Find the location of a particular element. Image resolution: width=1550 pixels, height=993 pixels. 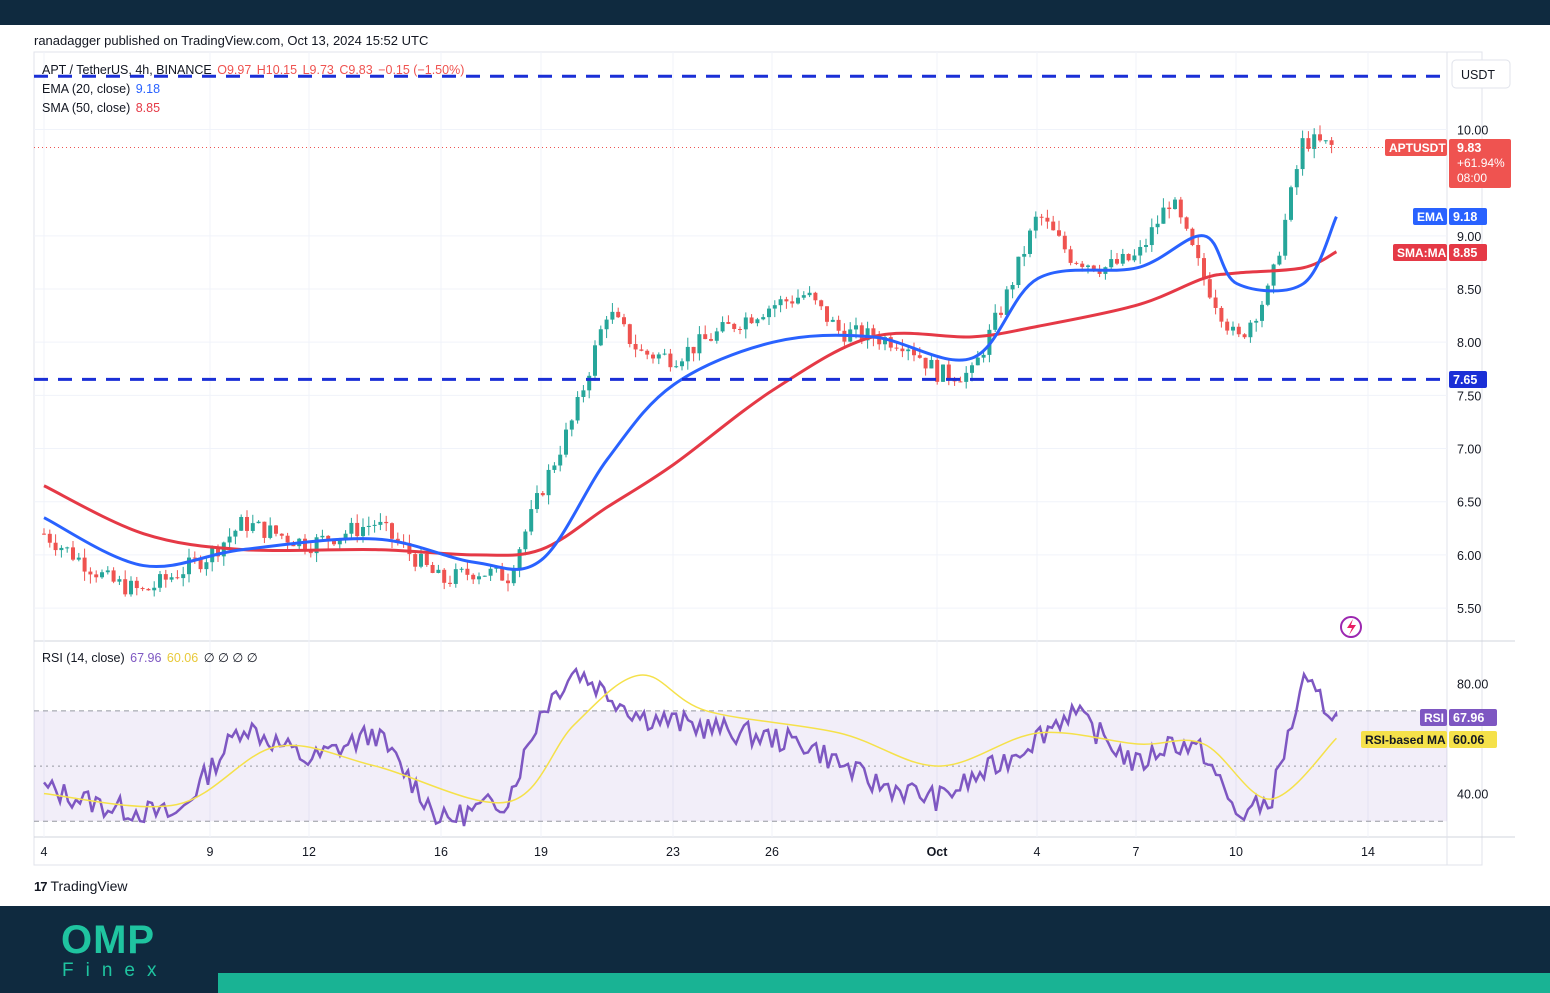

rsi-value-tag-bg is located at coordinates (1473, 717).